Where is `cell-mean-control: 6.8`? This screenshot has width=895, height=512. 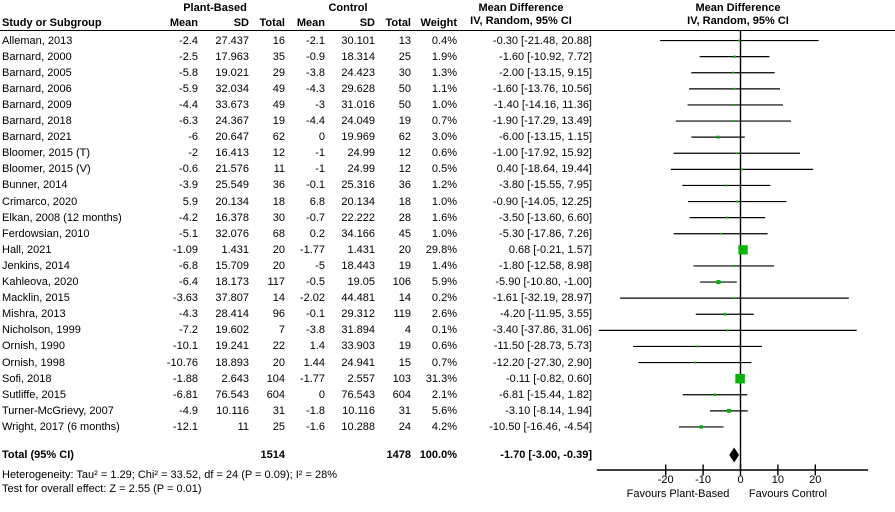
cell-mean-control: 6.8 is located at coordinates (317, 201).